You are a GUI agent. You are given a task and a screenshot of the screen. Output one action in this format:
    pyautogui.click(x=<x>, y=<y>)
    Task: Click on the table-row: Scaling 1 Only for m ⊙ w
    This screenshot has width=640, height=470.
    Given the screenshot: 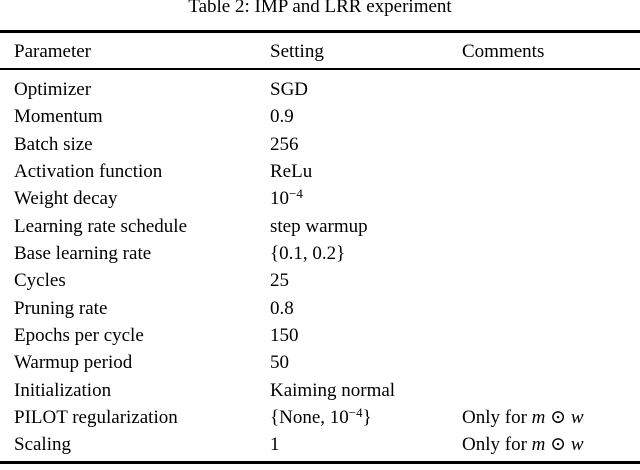 What is the action you would take?
    pyautogui.click(x=320, y=444)
    